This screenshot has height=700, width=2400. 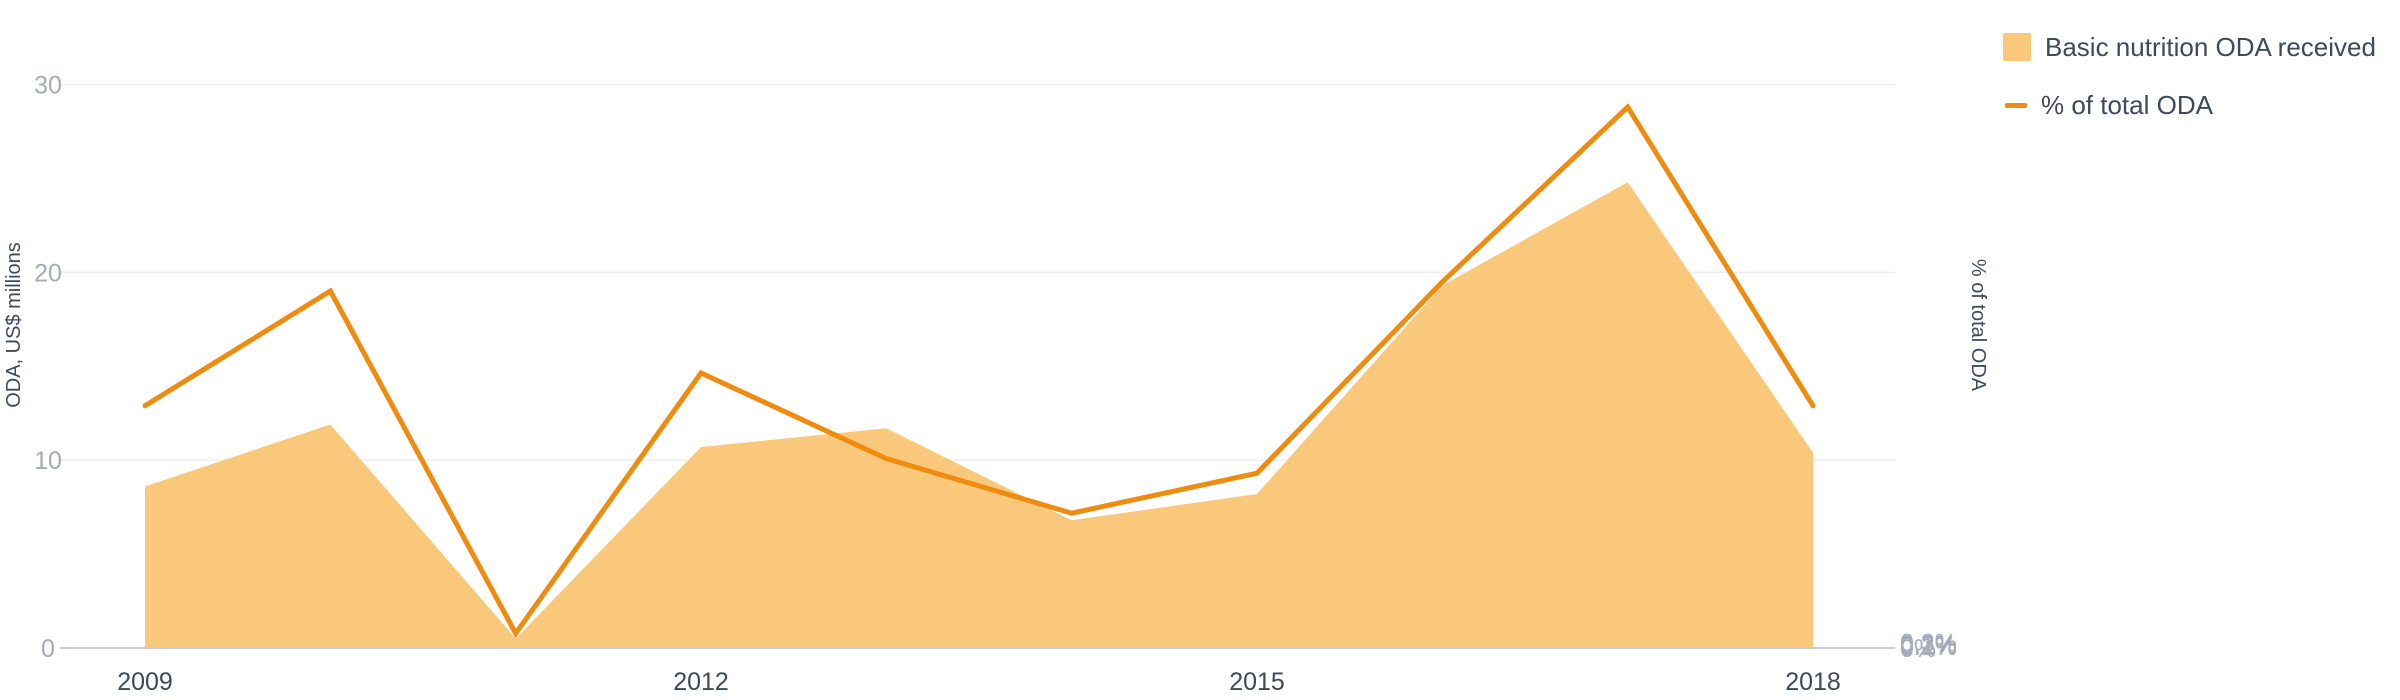 What do you see at coordinates (2127, 104) in the screenshot?
I see `legend-line-label: % of total ODA` at bounding box center [2127, 104].